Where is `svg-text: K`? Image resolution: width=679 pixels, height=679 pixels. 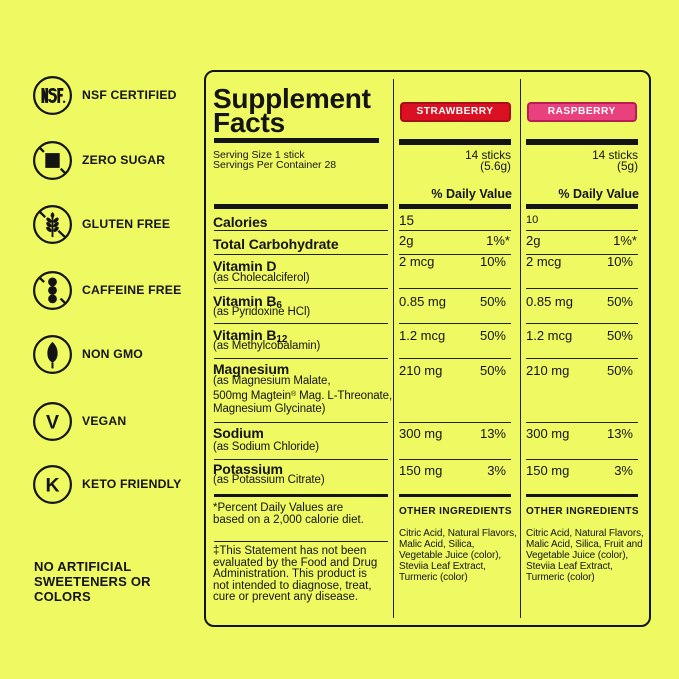 svg-text: K is located at coordinates (52, 486).